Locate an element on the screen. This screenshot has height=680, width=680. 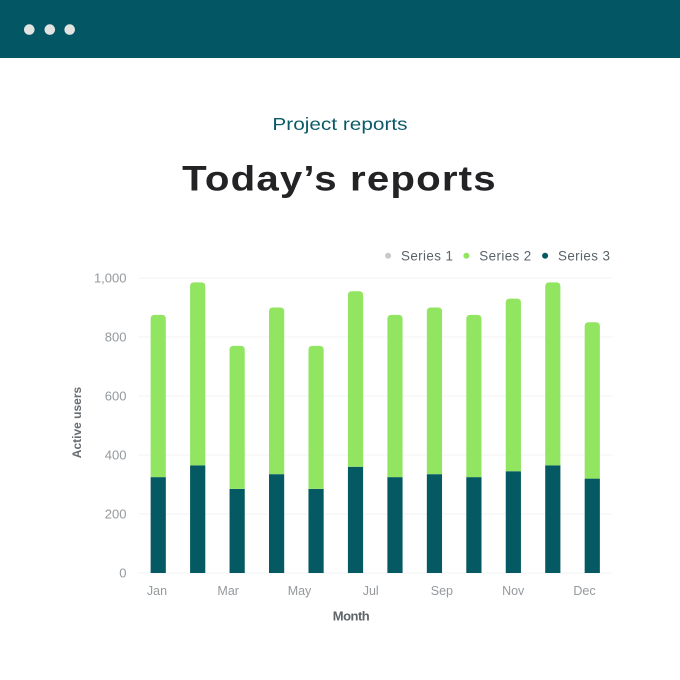
svg-text: Series 3 is located at coordinates (584, 256).